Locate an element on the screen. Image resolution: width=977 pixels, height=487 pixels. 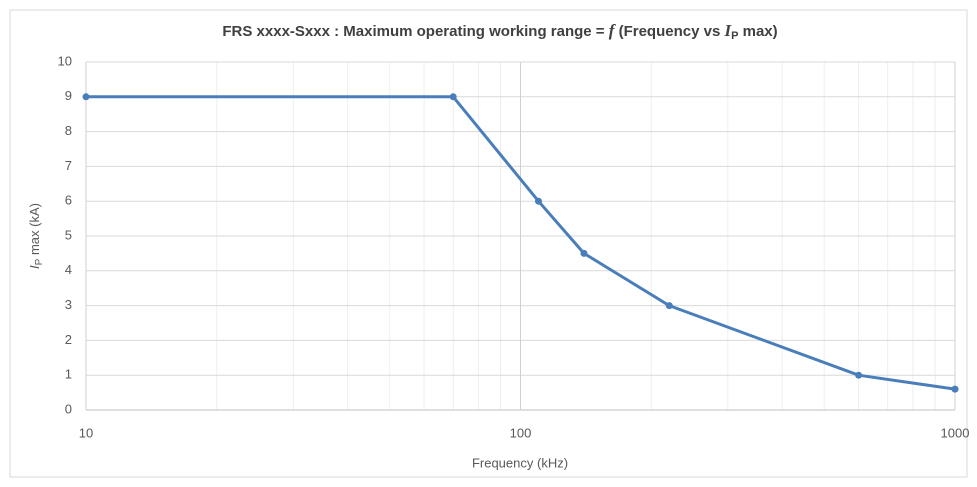
title-part: I is located at coordinates (727, 30).